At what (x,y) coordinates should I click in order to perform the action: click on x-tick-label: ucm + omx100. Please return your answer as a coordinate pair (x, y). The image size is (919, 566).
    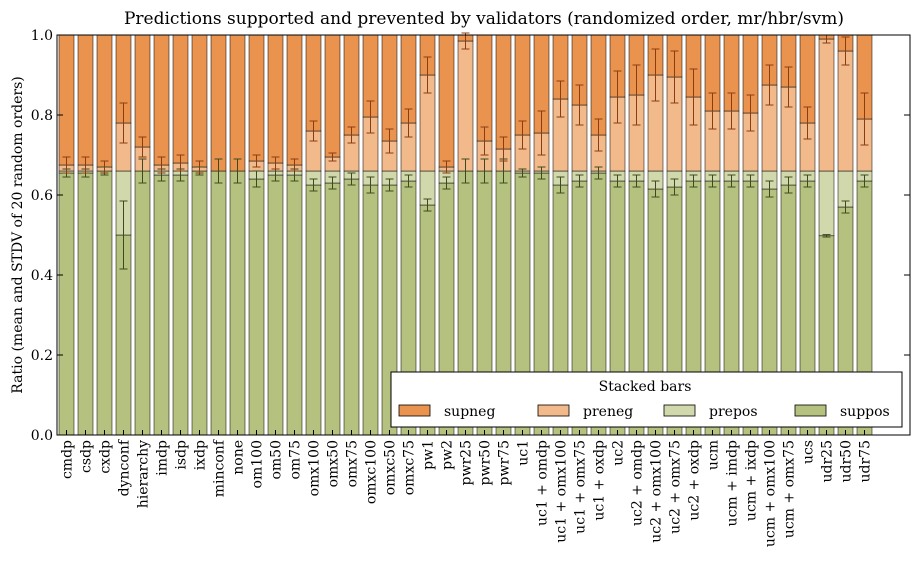
    Looking at the image, I should click on (771, 493).